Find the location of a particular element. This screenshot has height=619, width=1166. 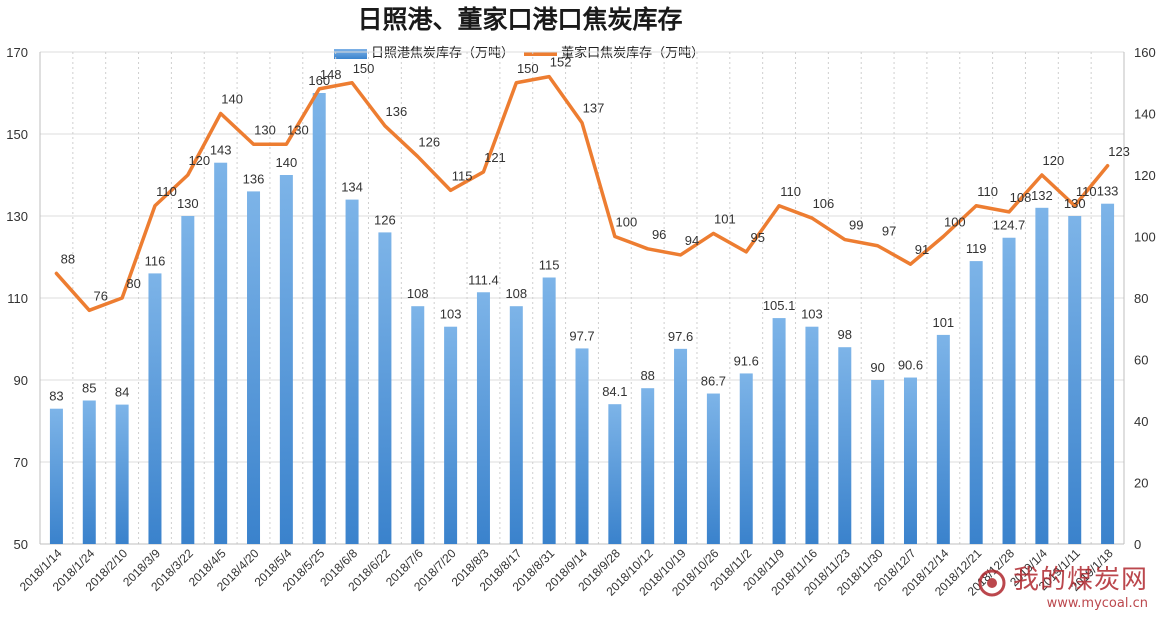

y-right-tick-label: 120 is located at coordinates (1145, 175).